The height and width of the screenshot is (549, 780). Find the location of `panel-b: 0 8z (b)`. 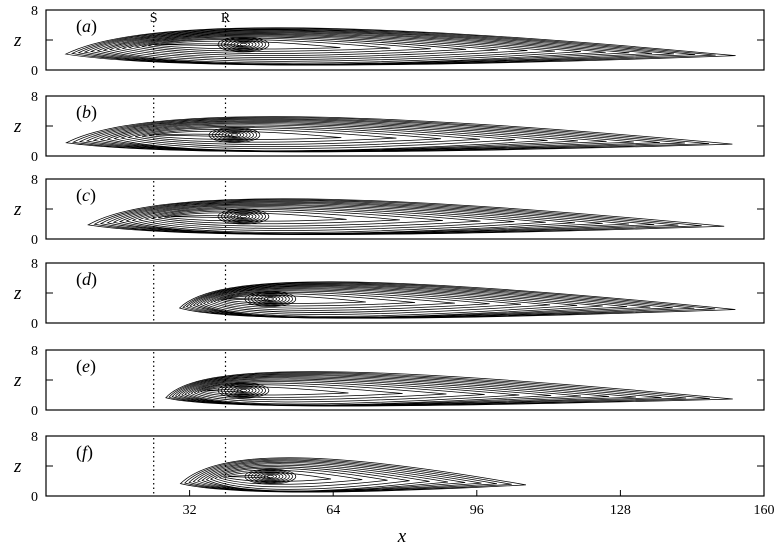

panel-b: 0 8z (b) is located at coordinates (388, 127).